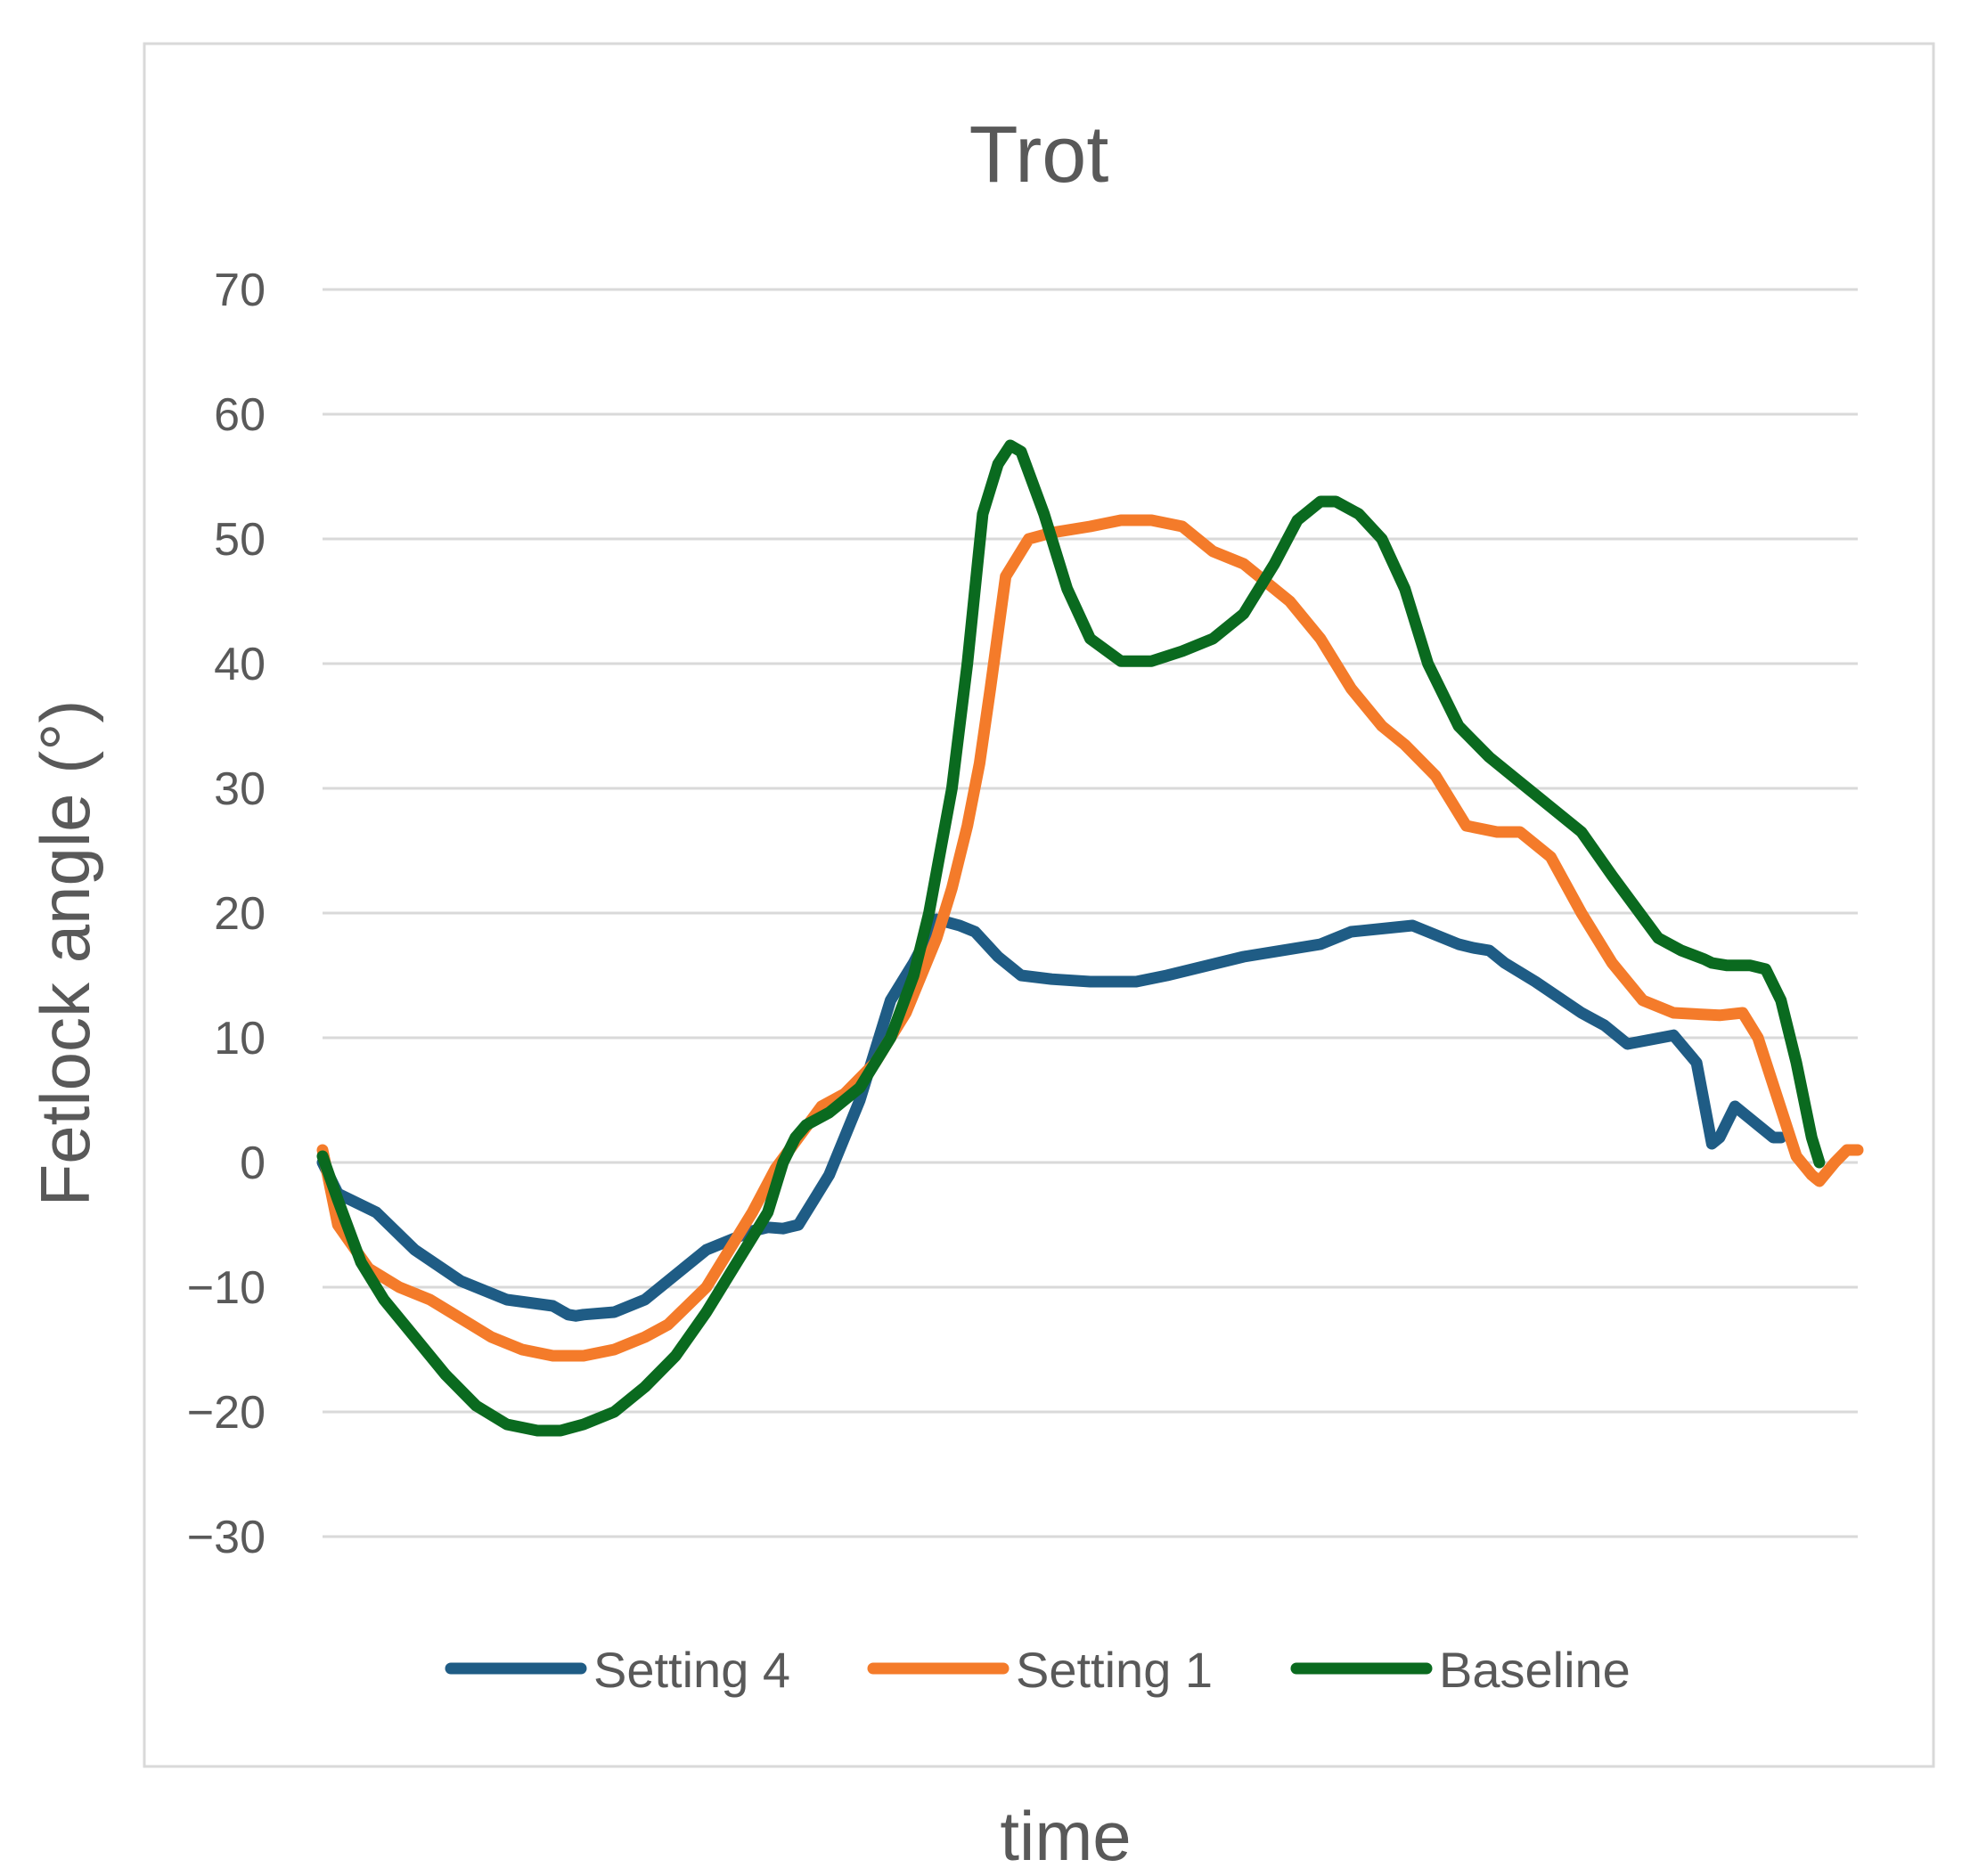 This screenshot has height=1876, width=1962. I want to click on y-tick-label: 30, so click(240, 789).